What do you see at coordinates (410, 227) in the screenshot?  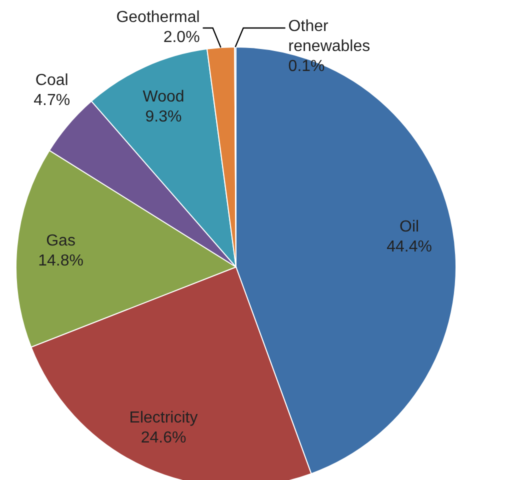 I see `slice-label: Oil` at bounding box center [410, 227].